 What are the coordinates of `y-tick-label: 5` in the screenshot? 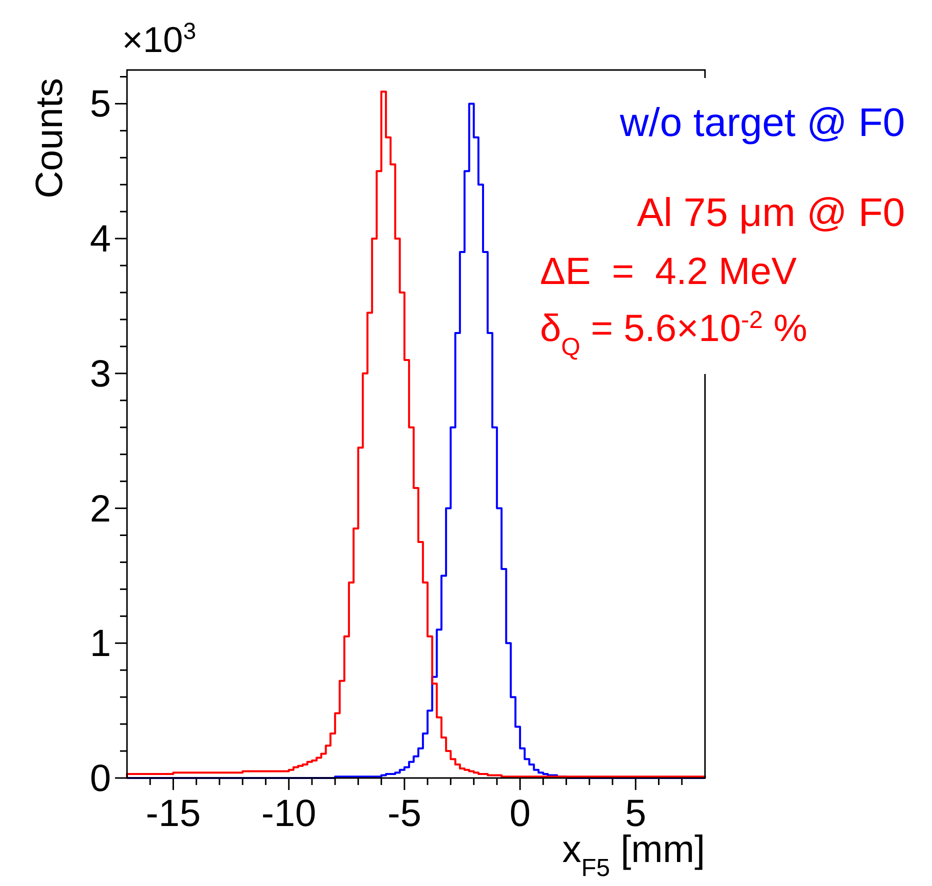 It's located at (100, 105).